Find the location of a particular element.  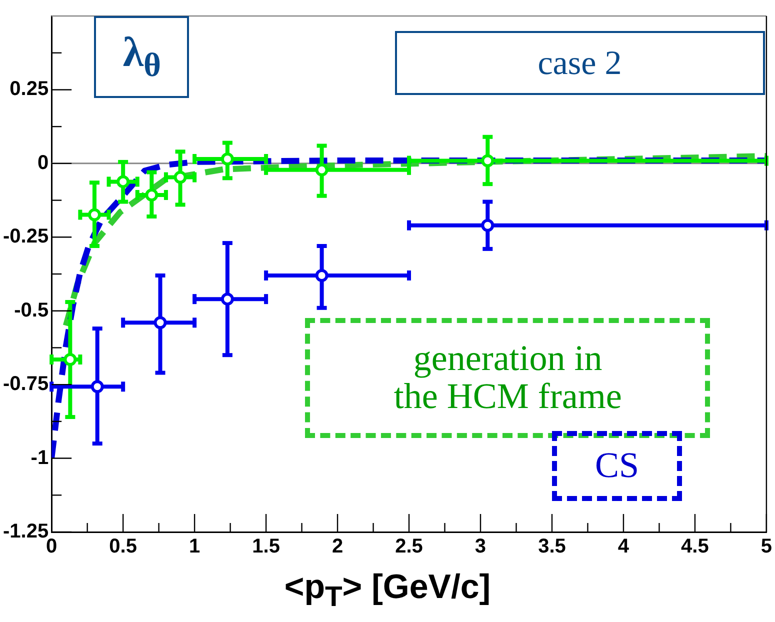

x-tick-label: 0.5 is located at coordinates (123, 547).